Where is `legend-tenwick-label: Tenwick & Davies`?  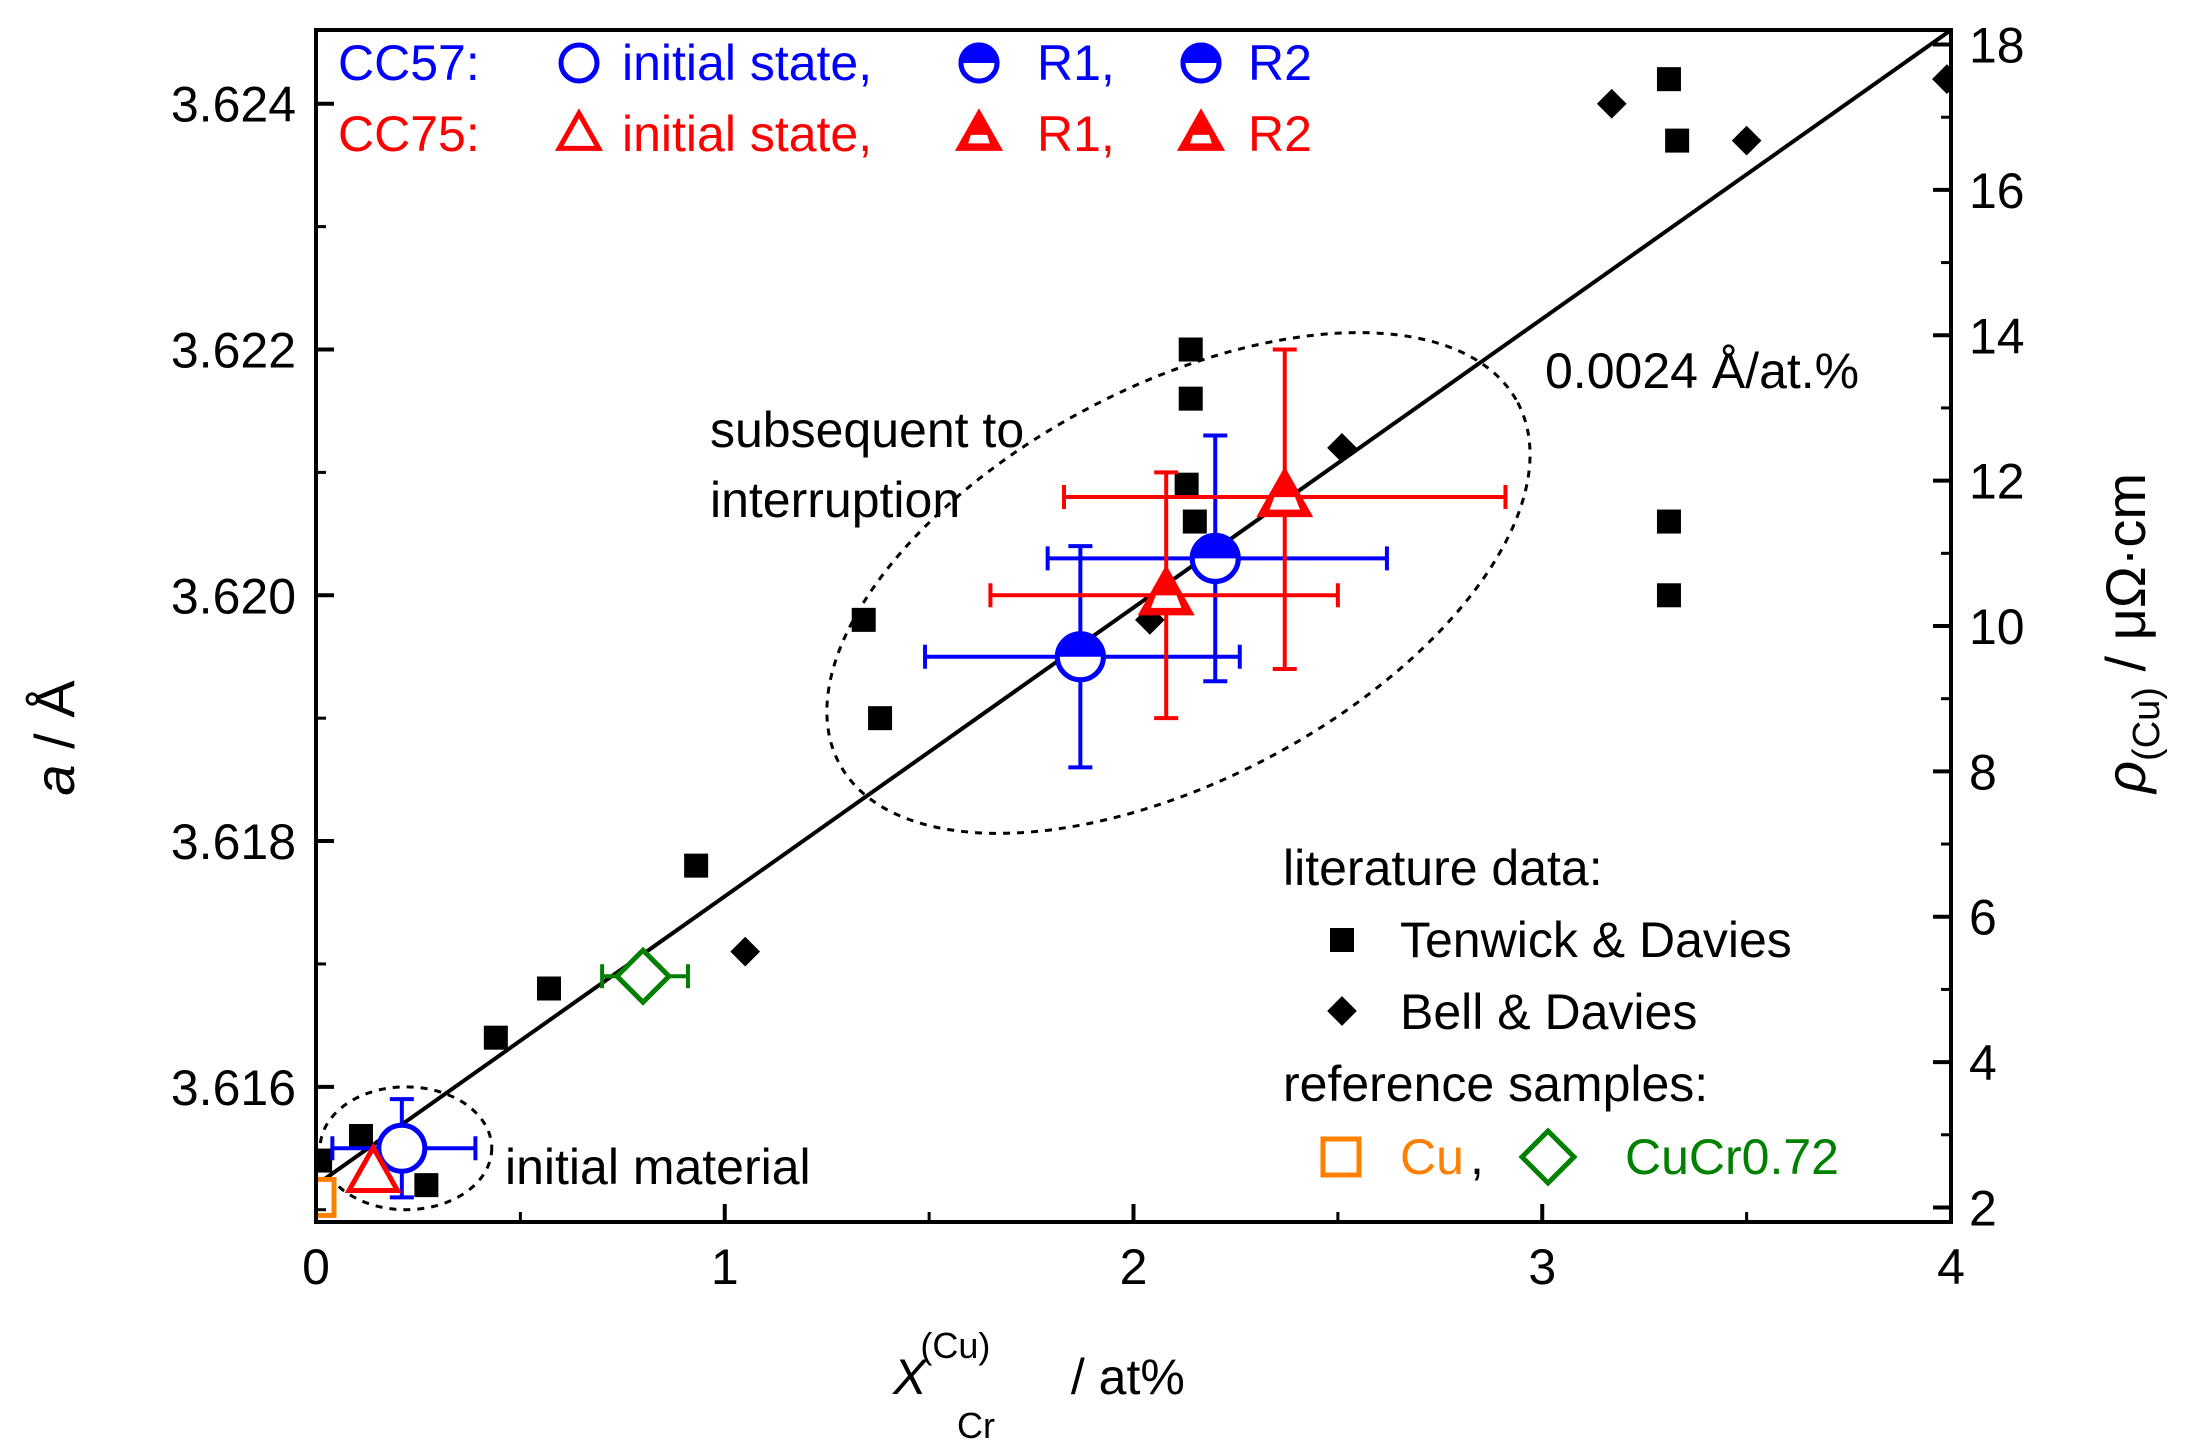
legend-tenwick-label: Tenwick & Davies is located at coordinates (1596, 940).